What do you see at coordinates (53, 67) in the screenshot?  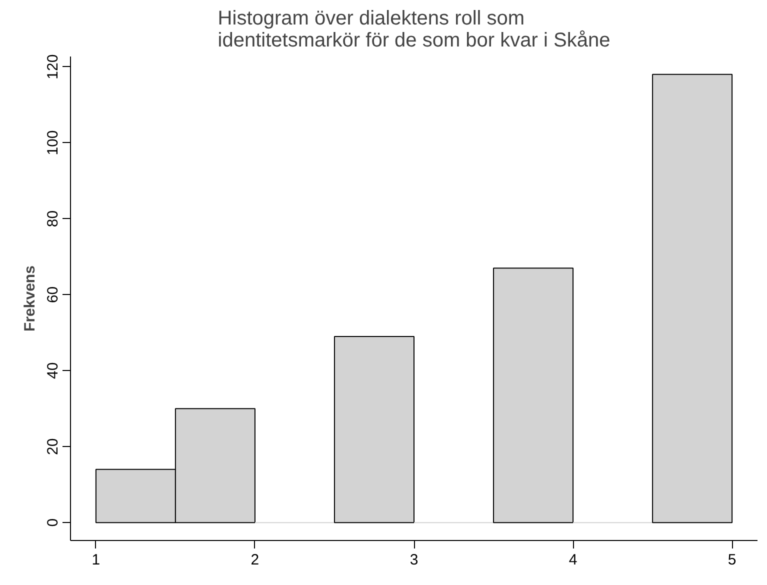 I see `y-tick-label: 120` at bounding box center [53, 67].